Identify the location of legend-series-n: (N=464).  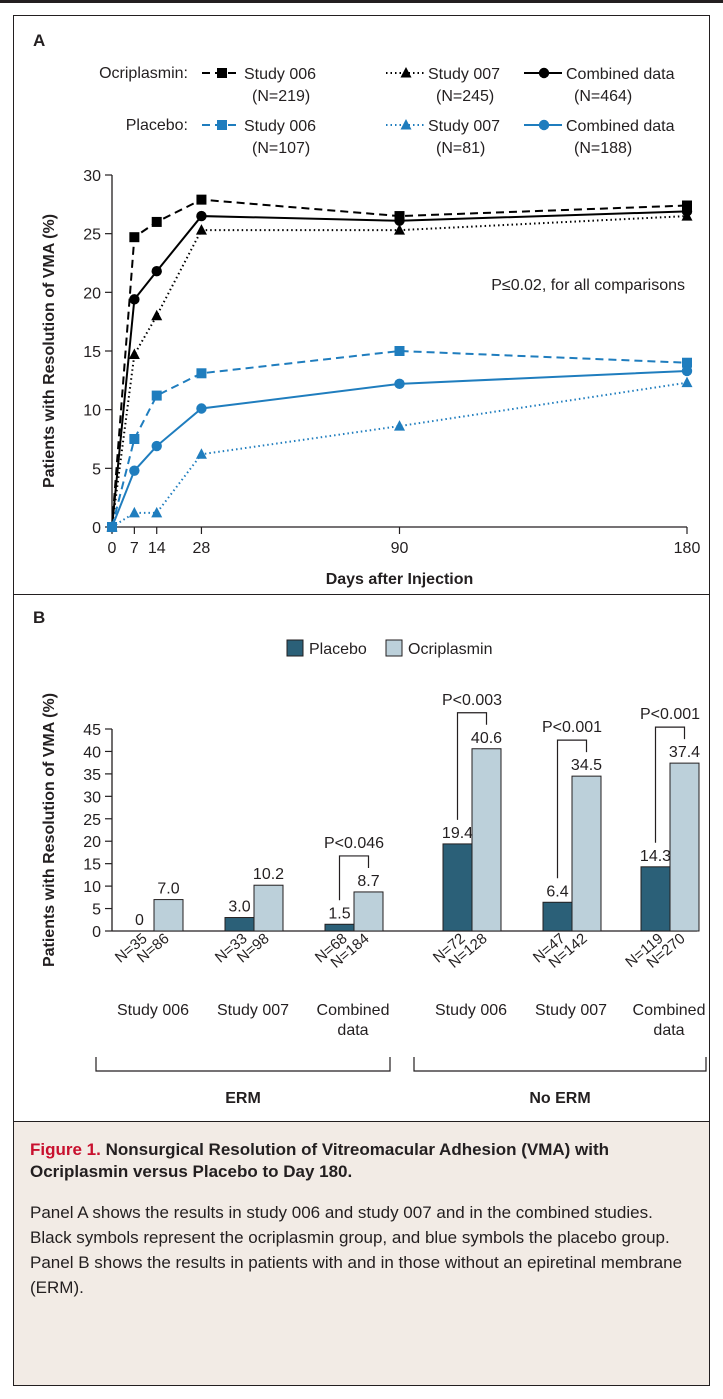
(603, 96).